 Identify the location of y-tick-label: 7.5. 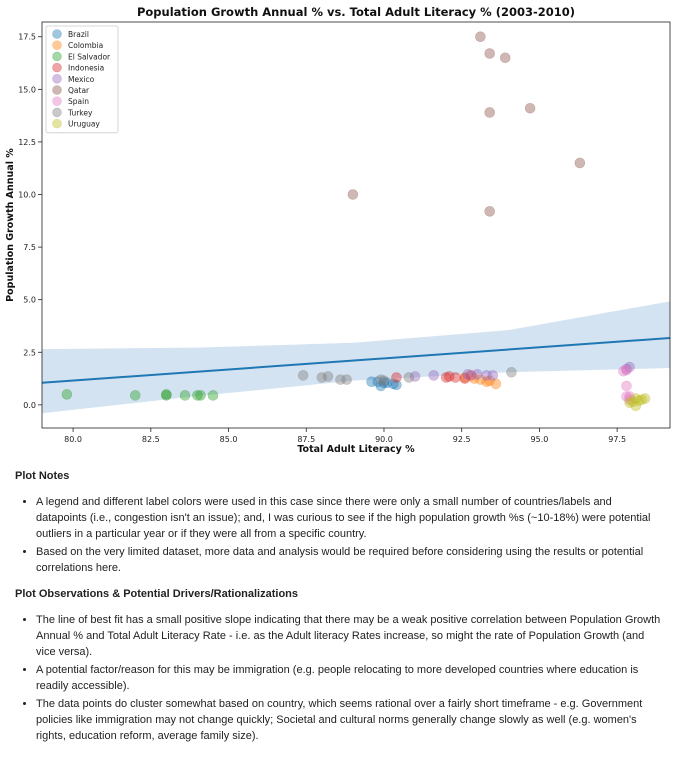
(29, 247).